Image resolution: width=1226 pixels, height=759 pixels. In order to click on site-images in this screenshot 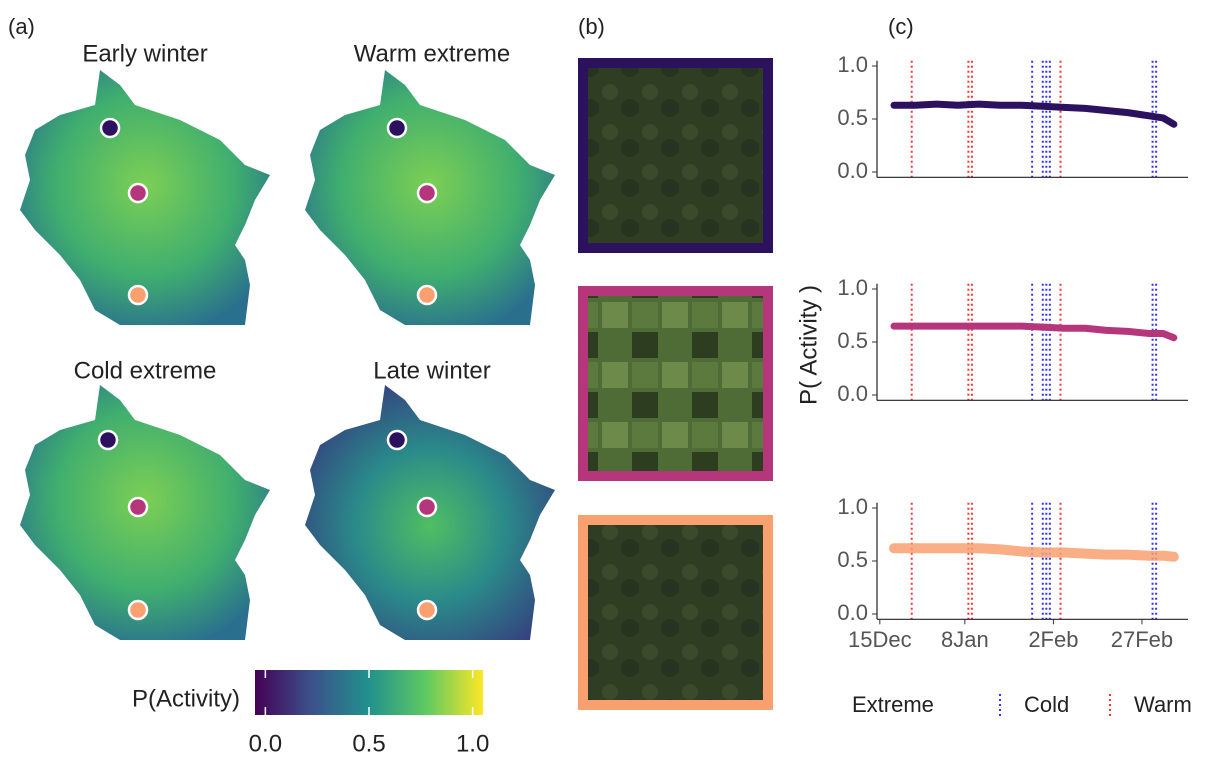, I will do `click(675, 384)`.